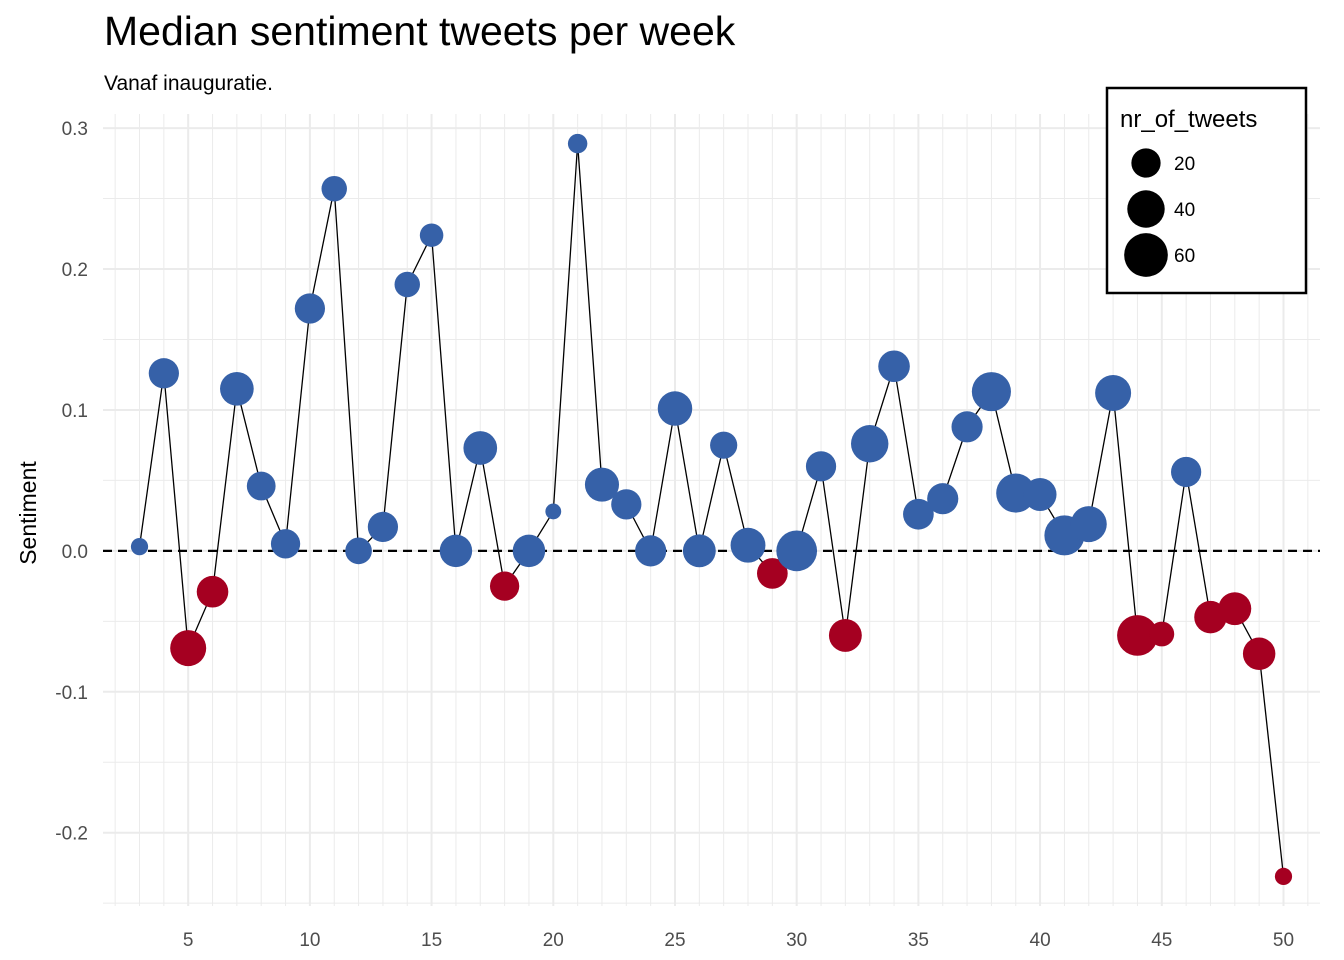  I want to click on x-tick-label: 15, so click(431, 940).